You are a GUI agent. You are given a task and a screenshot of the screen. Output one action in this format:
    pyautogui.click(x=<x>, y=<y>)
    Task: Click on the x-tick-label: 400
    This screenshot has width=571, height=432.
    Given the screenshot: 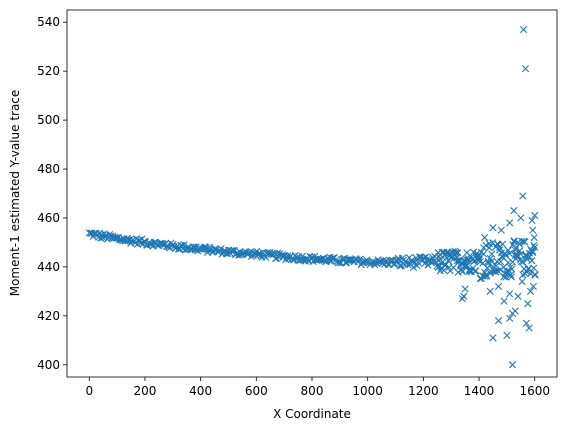 What is the action you would take?
    pyautogui.click(x=200, y=391)
    